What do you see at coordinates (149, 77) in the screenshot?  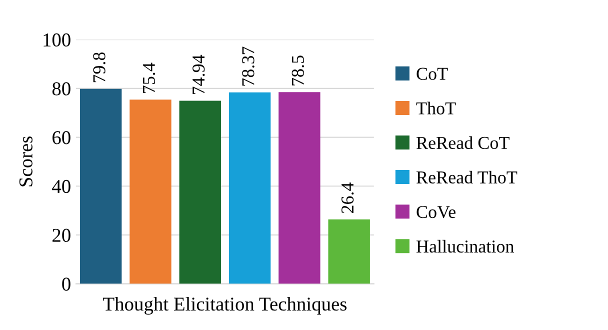 I see `data-label: 75.4` at bounding box center [149, 77].